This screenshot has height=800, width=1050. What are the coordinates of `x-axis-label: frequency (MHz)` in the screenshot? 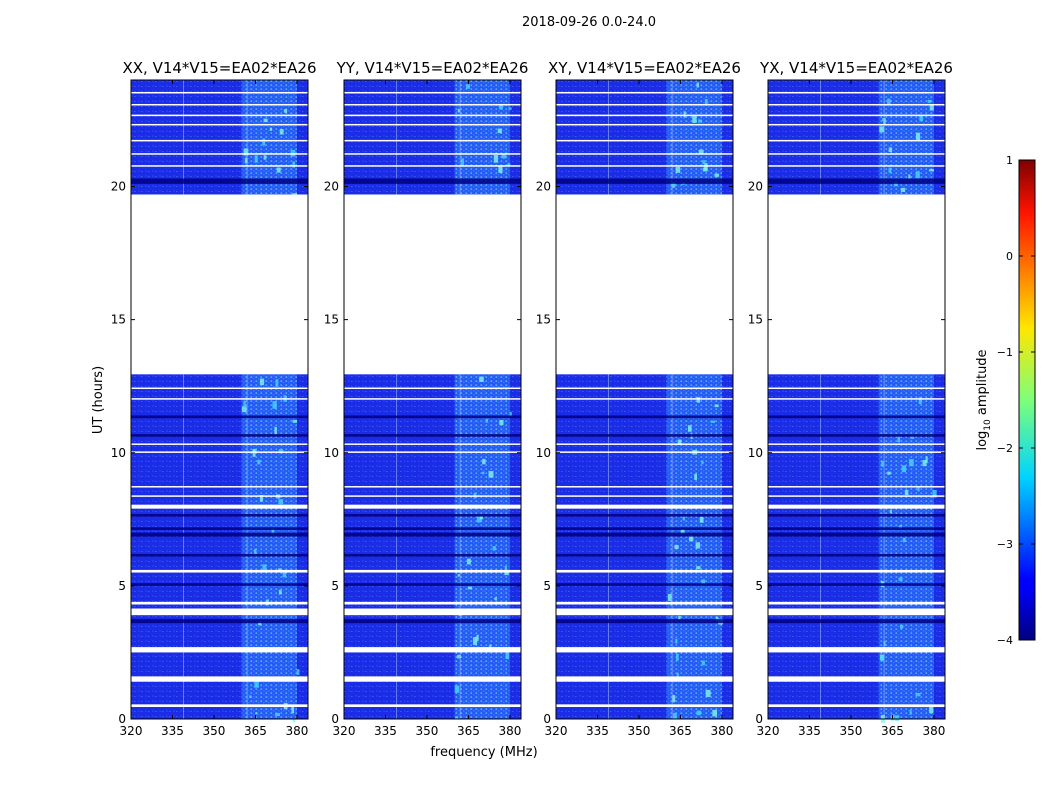 It's located at (483, 752).